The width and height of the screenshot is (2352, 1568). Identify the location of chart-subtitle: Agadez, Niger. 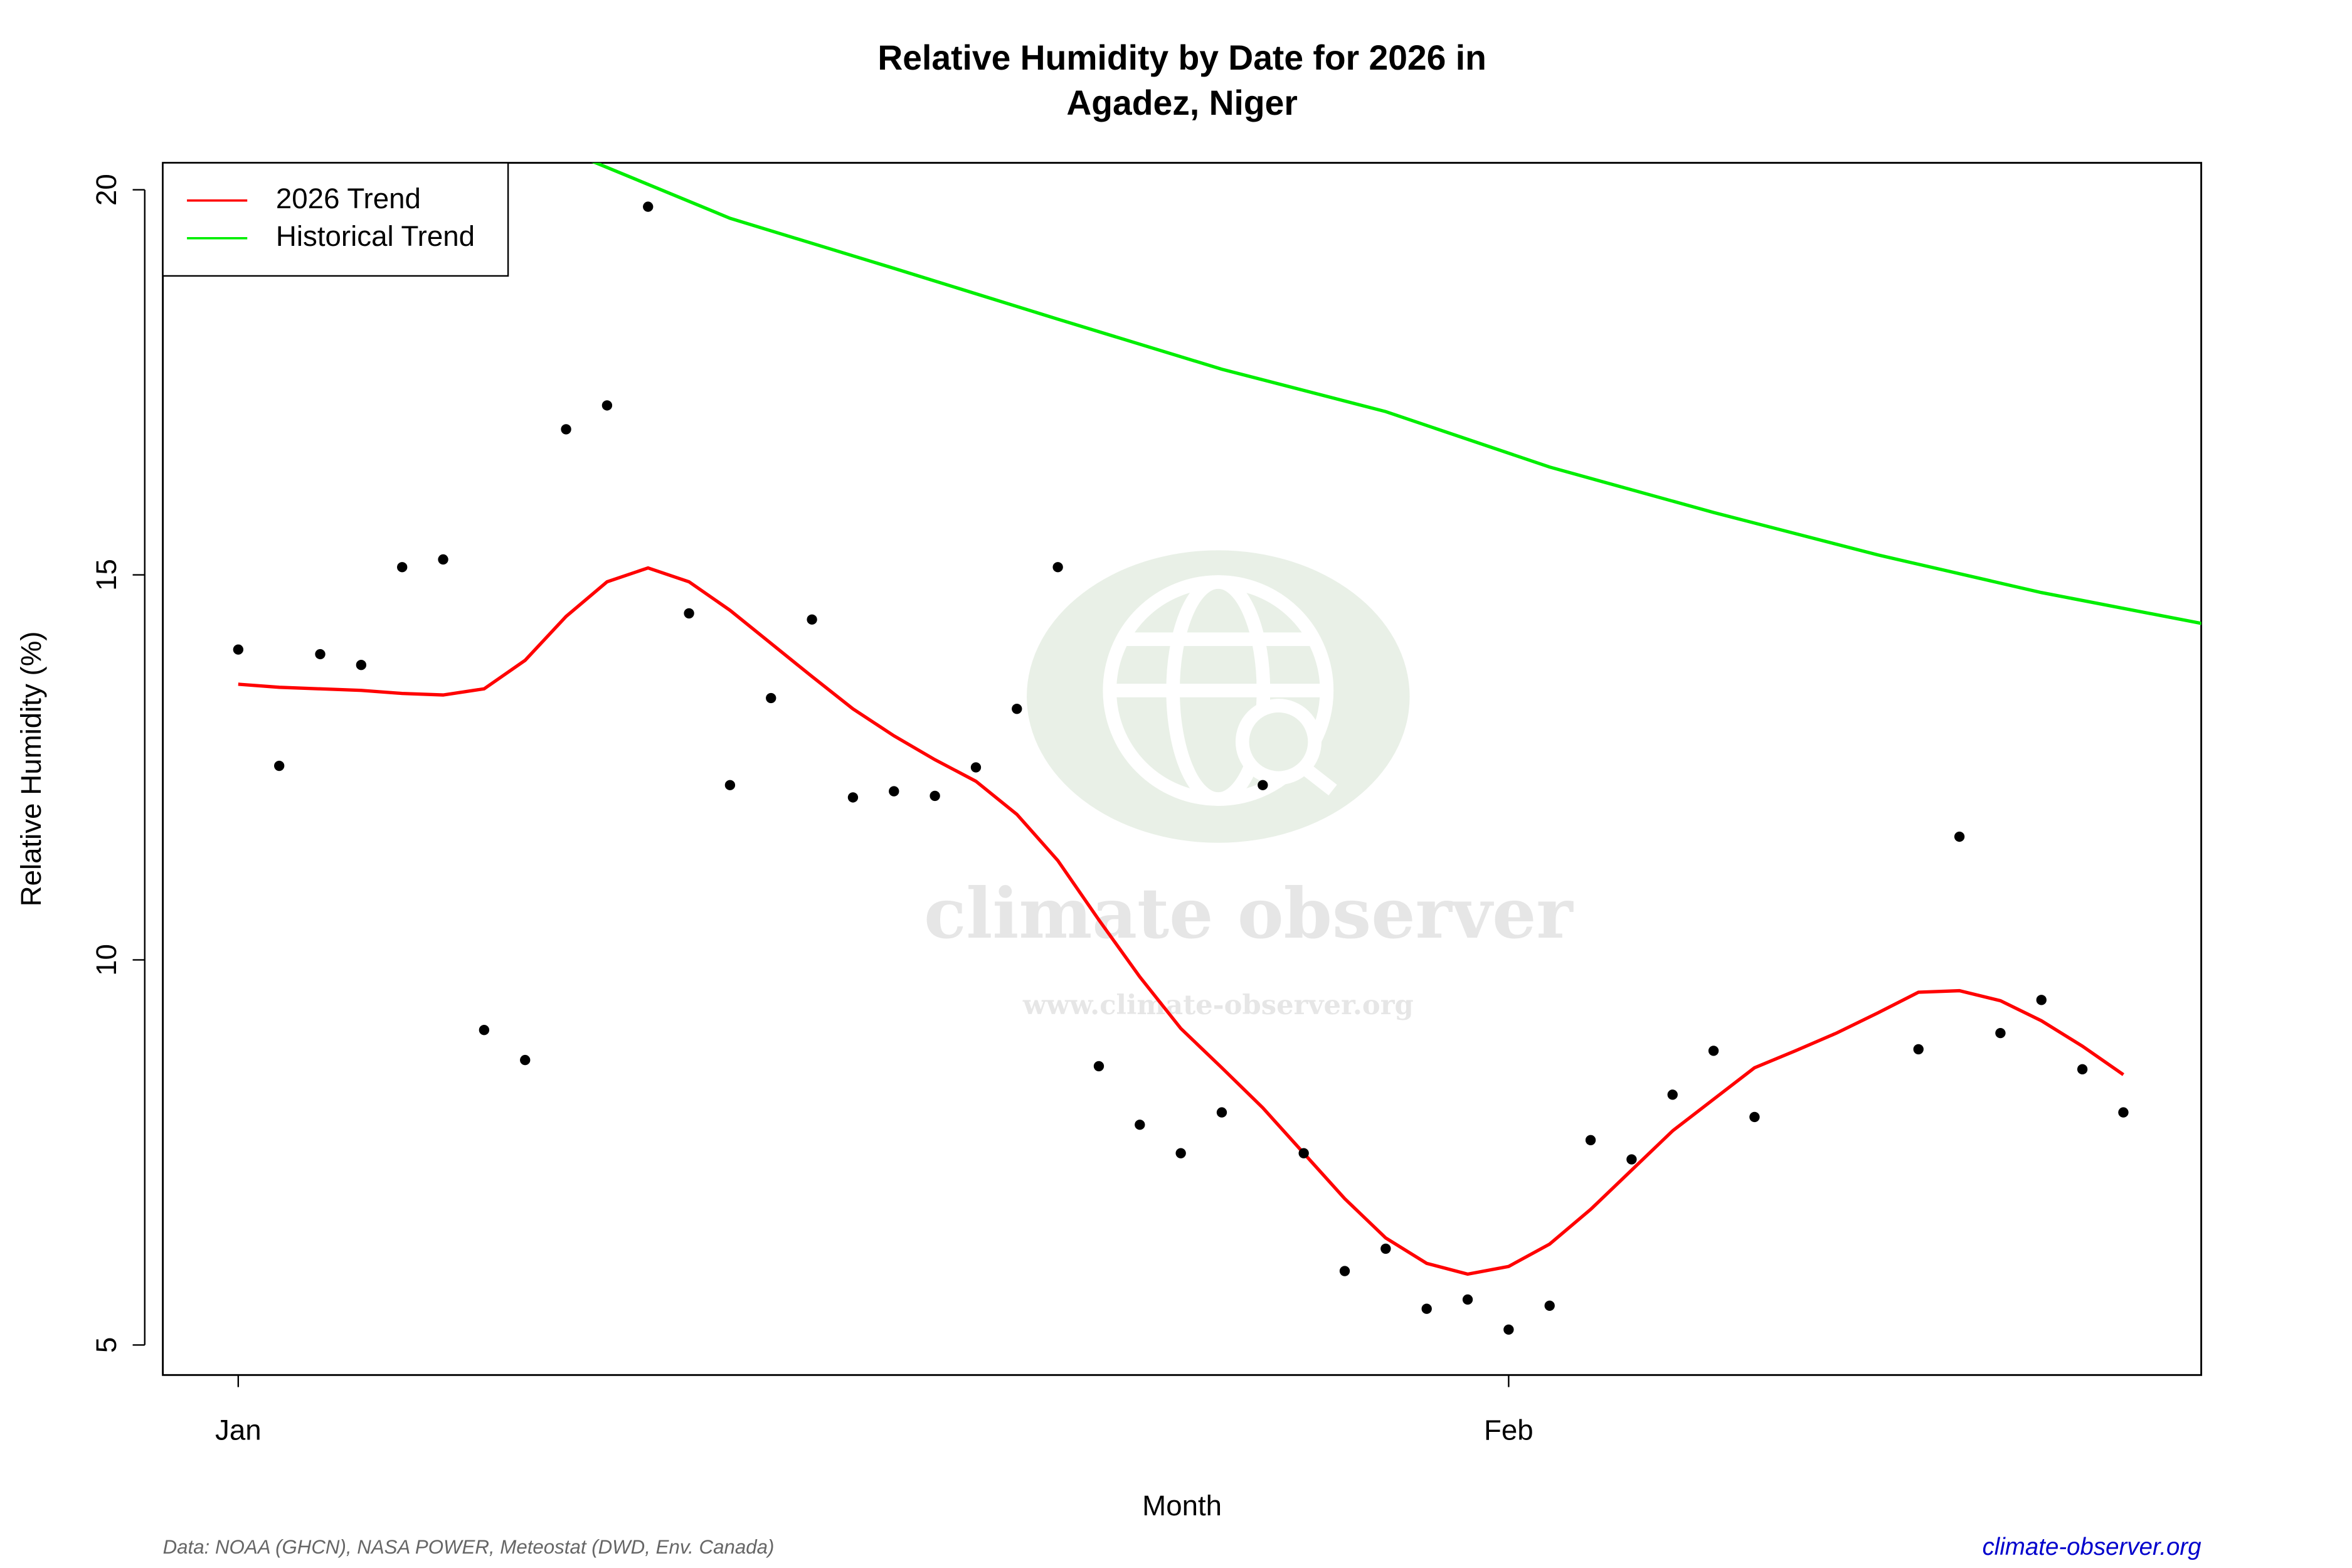
(1182, 102).